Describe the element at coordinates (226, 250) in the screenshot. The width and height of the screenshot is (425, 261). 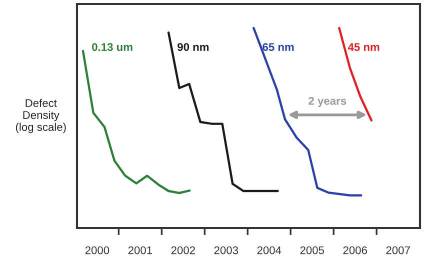
I see `x-tick-label: 2003` at that location.